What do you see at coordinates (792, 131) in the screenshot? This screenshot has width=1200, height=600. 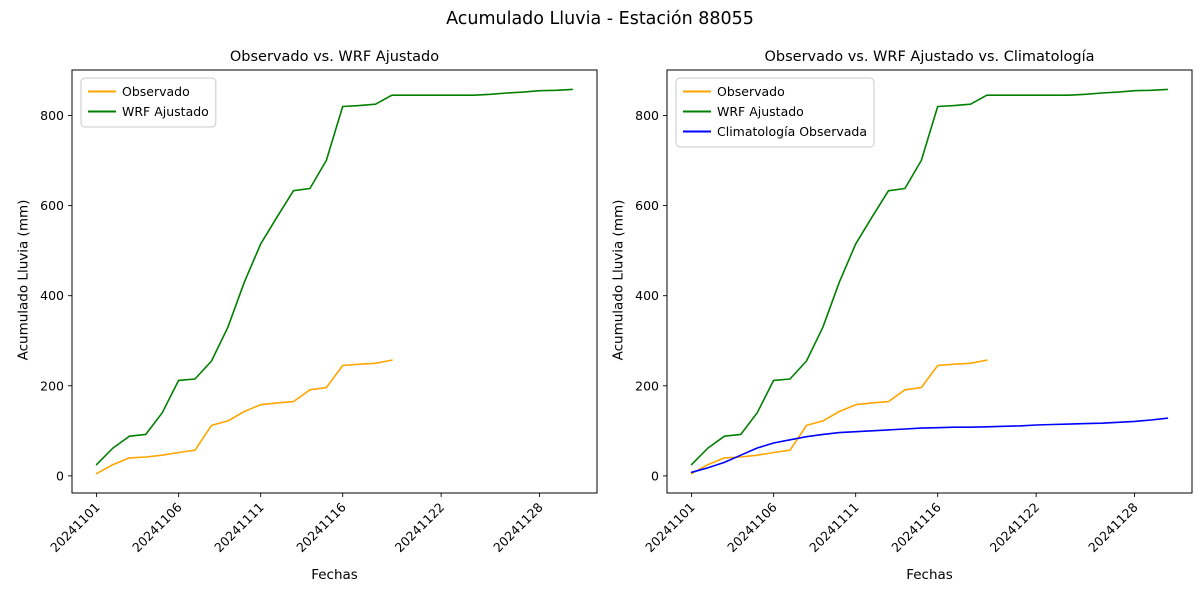 I see `svg-text: Climatología Observada` at bounding box center [792, 131].